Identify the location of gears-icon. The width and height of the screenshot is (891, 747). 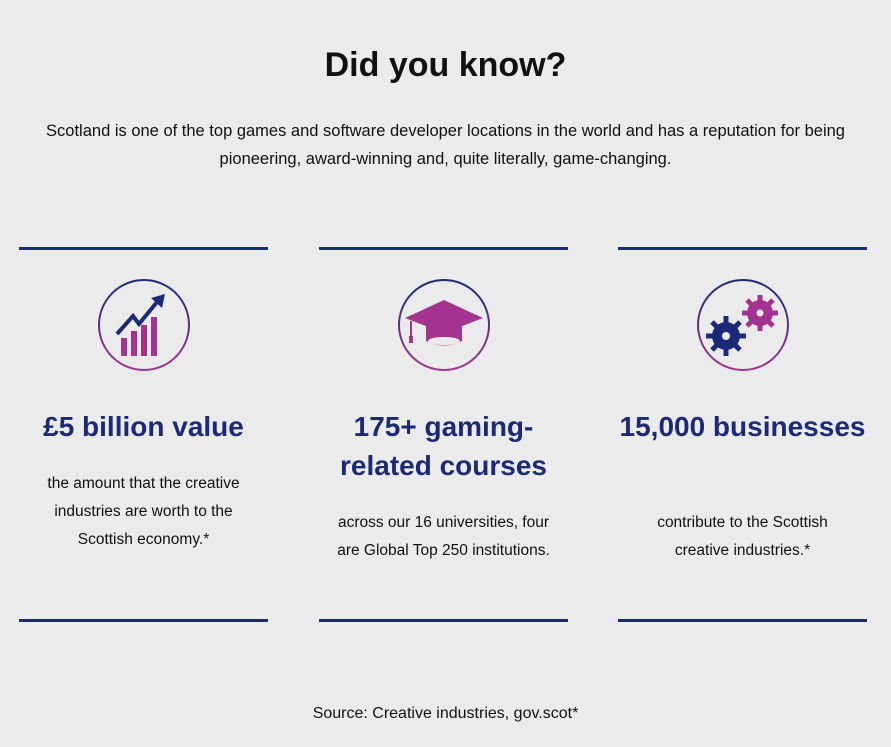
(743, 325).